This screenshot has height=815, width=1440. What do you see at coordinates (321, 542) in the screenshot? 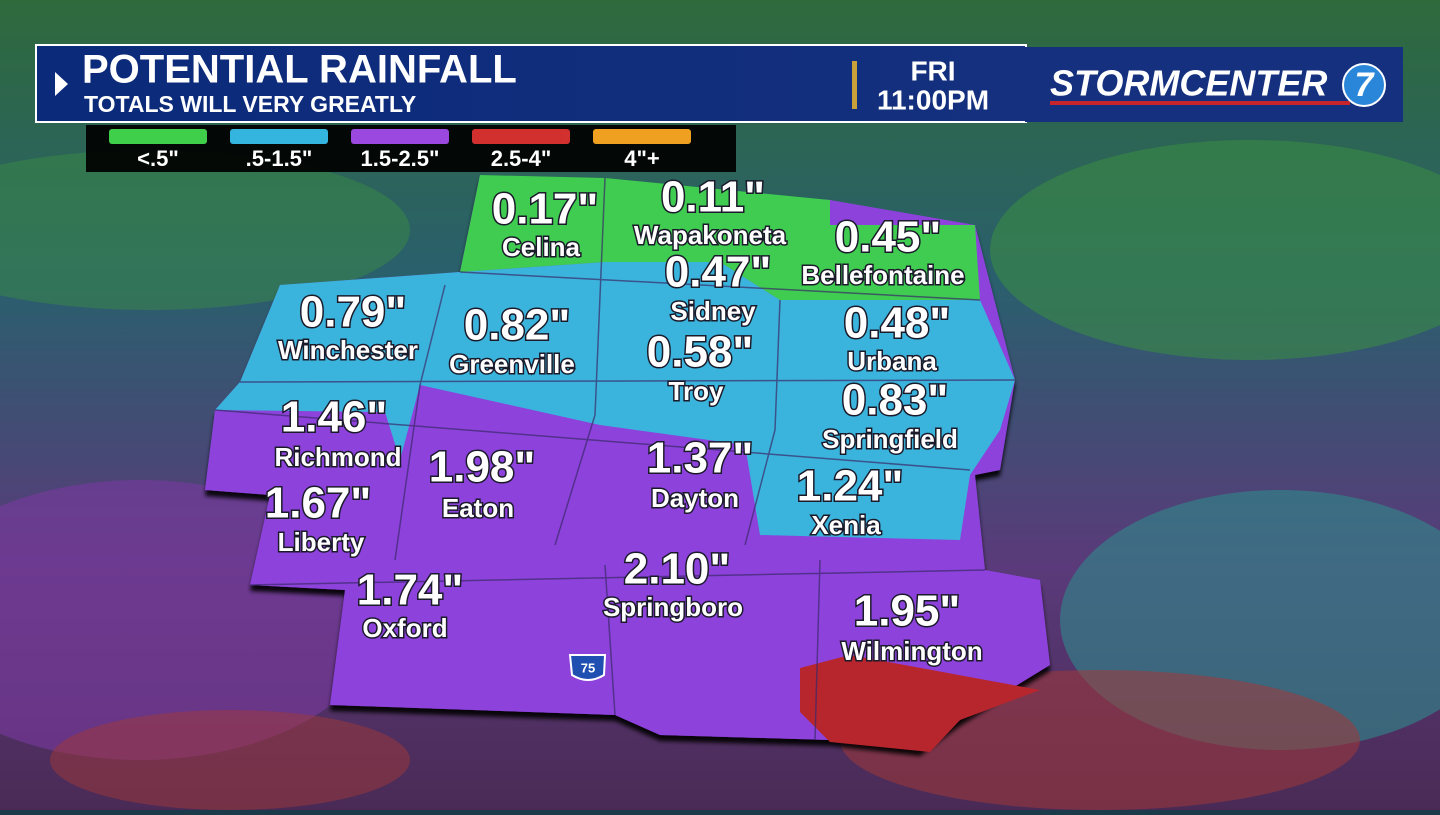
I see `city-name: Liberty` at bounding box center [321, 542].